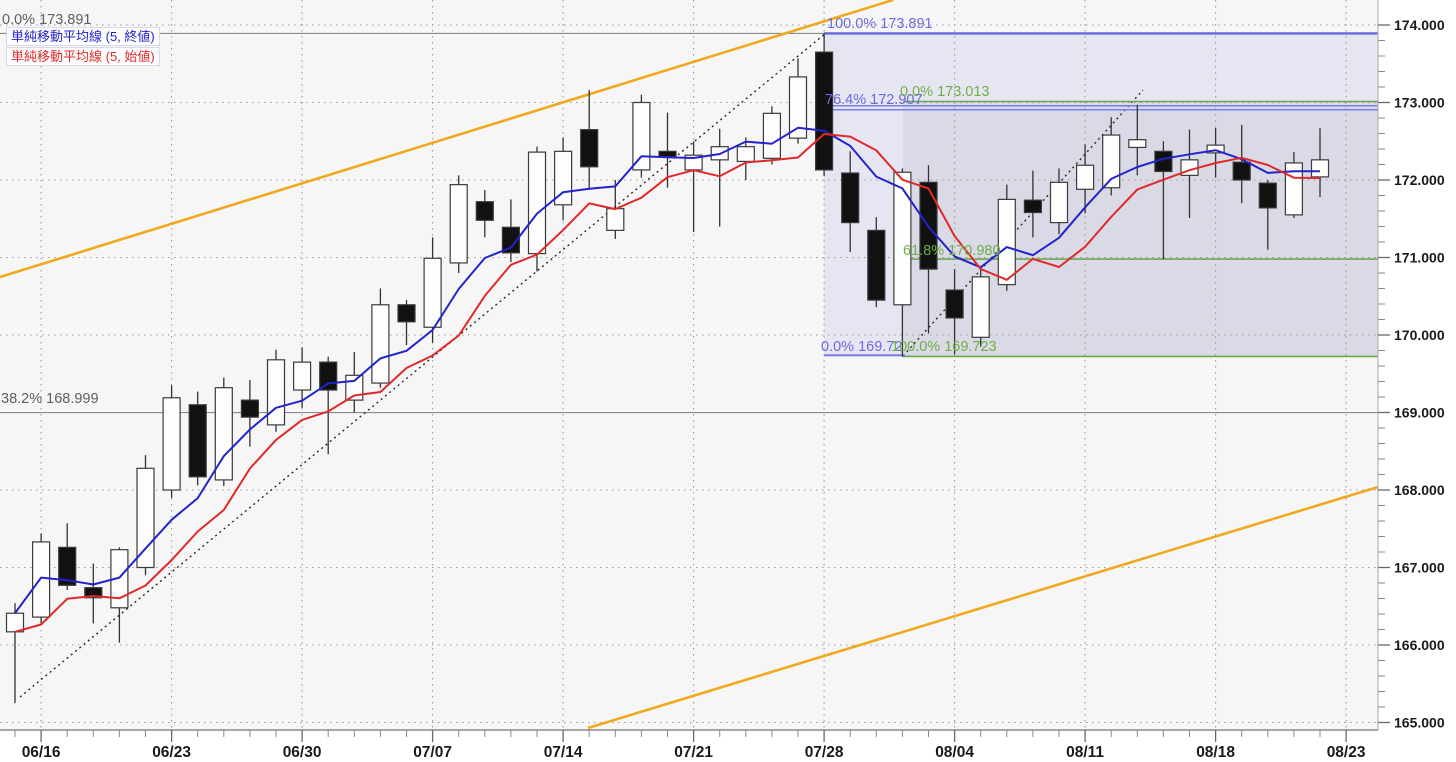 This screenshot has height=762, width=1456. Describe the element at coordinates (944, 347) in the screenshot. I see `fib-label-green-100: 100.0% 169.723` at that location.